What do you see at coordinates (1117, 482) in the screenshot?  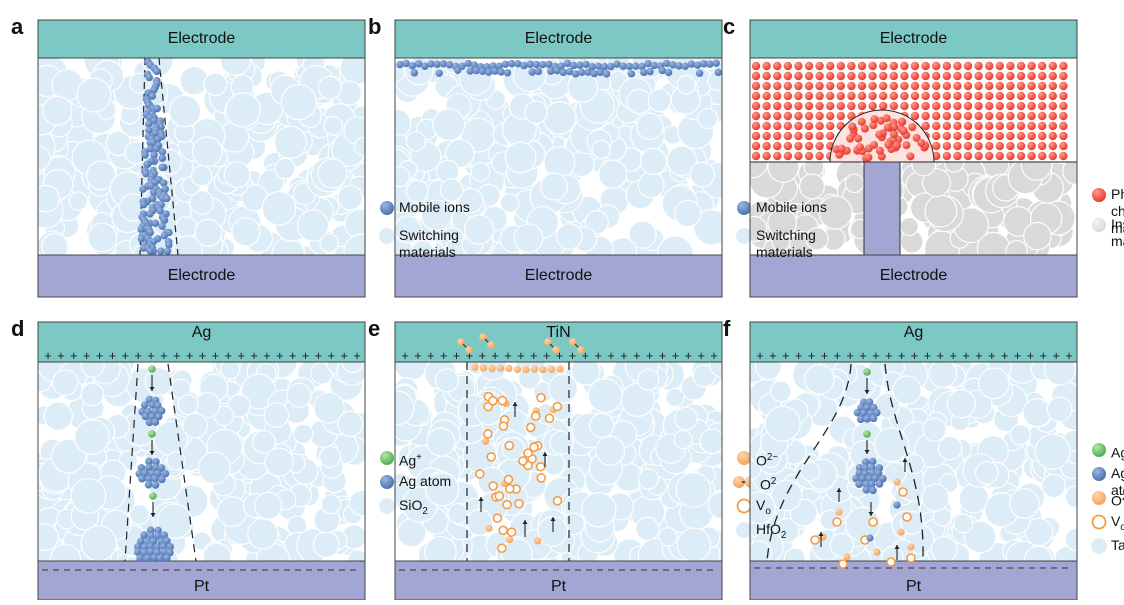 I see `legend-label: Ag atom` at bounding box center [1117, 482].